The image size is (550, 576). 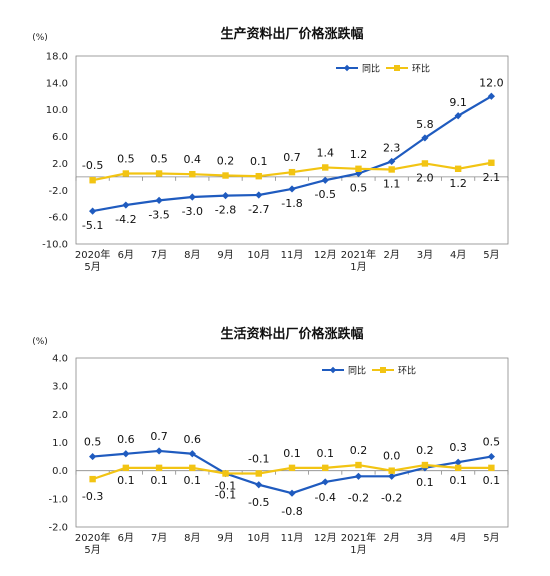 I want to click on x-tick-label: 9月, so click(x=225, y=538).